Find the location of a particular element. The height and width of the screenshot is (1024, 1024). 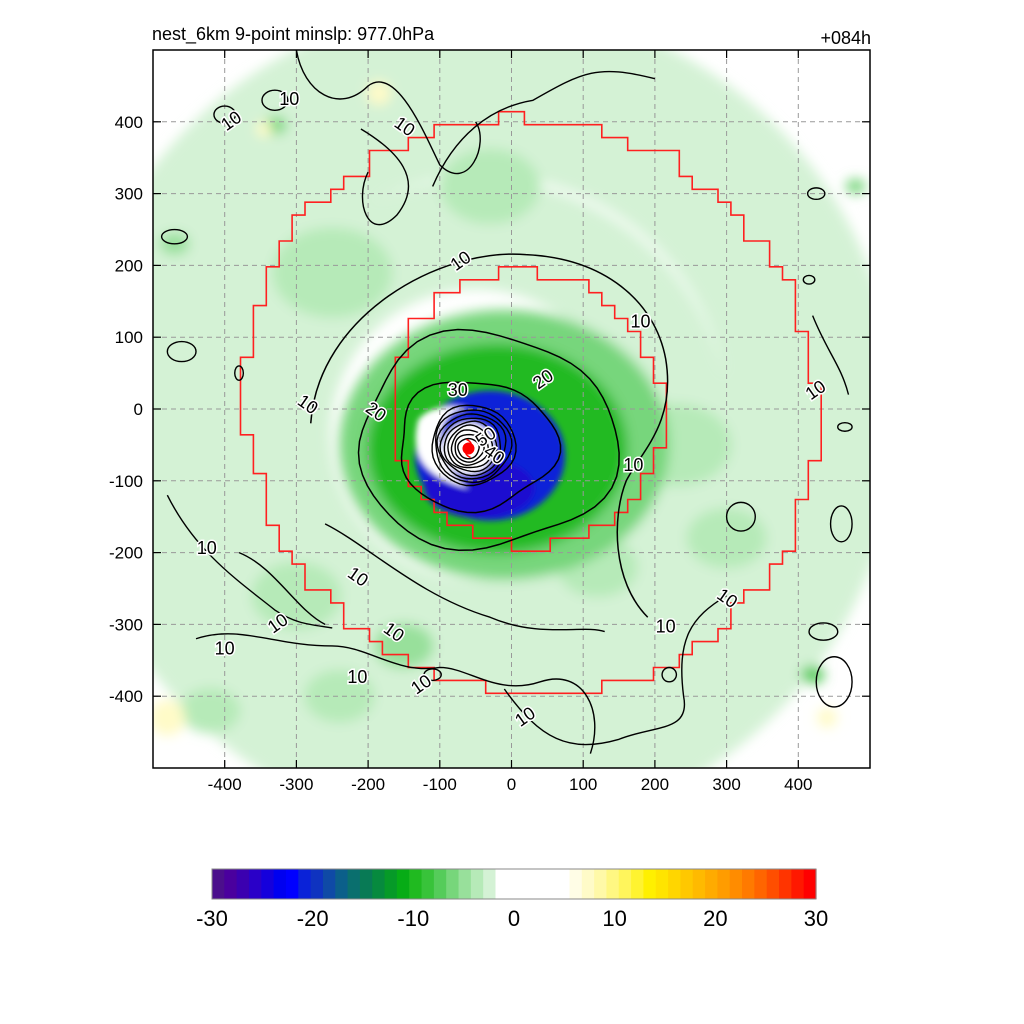

colorbar-tick-label: 30 is located at coordinates (816, 918).